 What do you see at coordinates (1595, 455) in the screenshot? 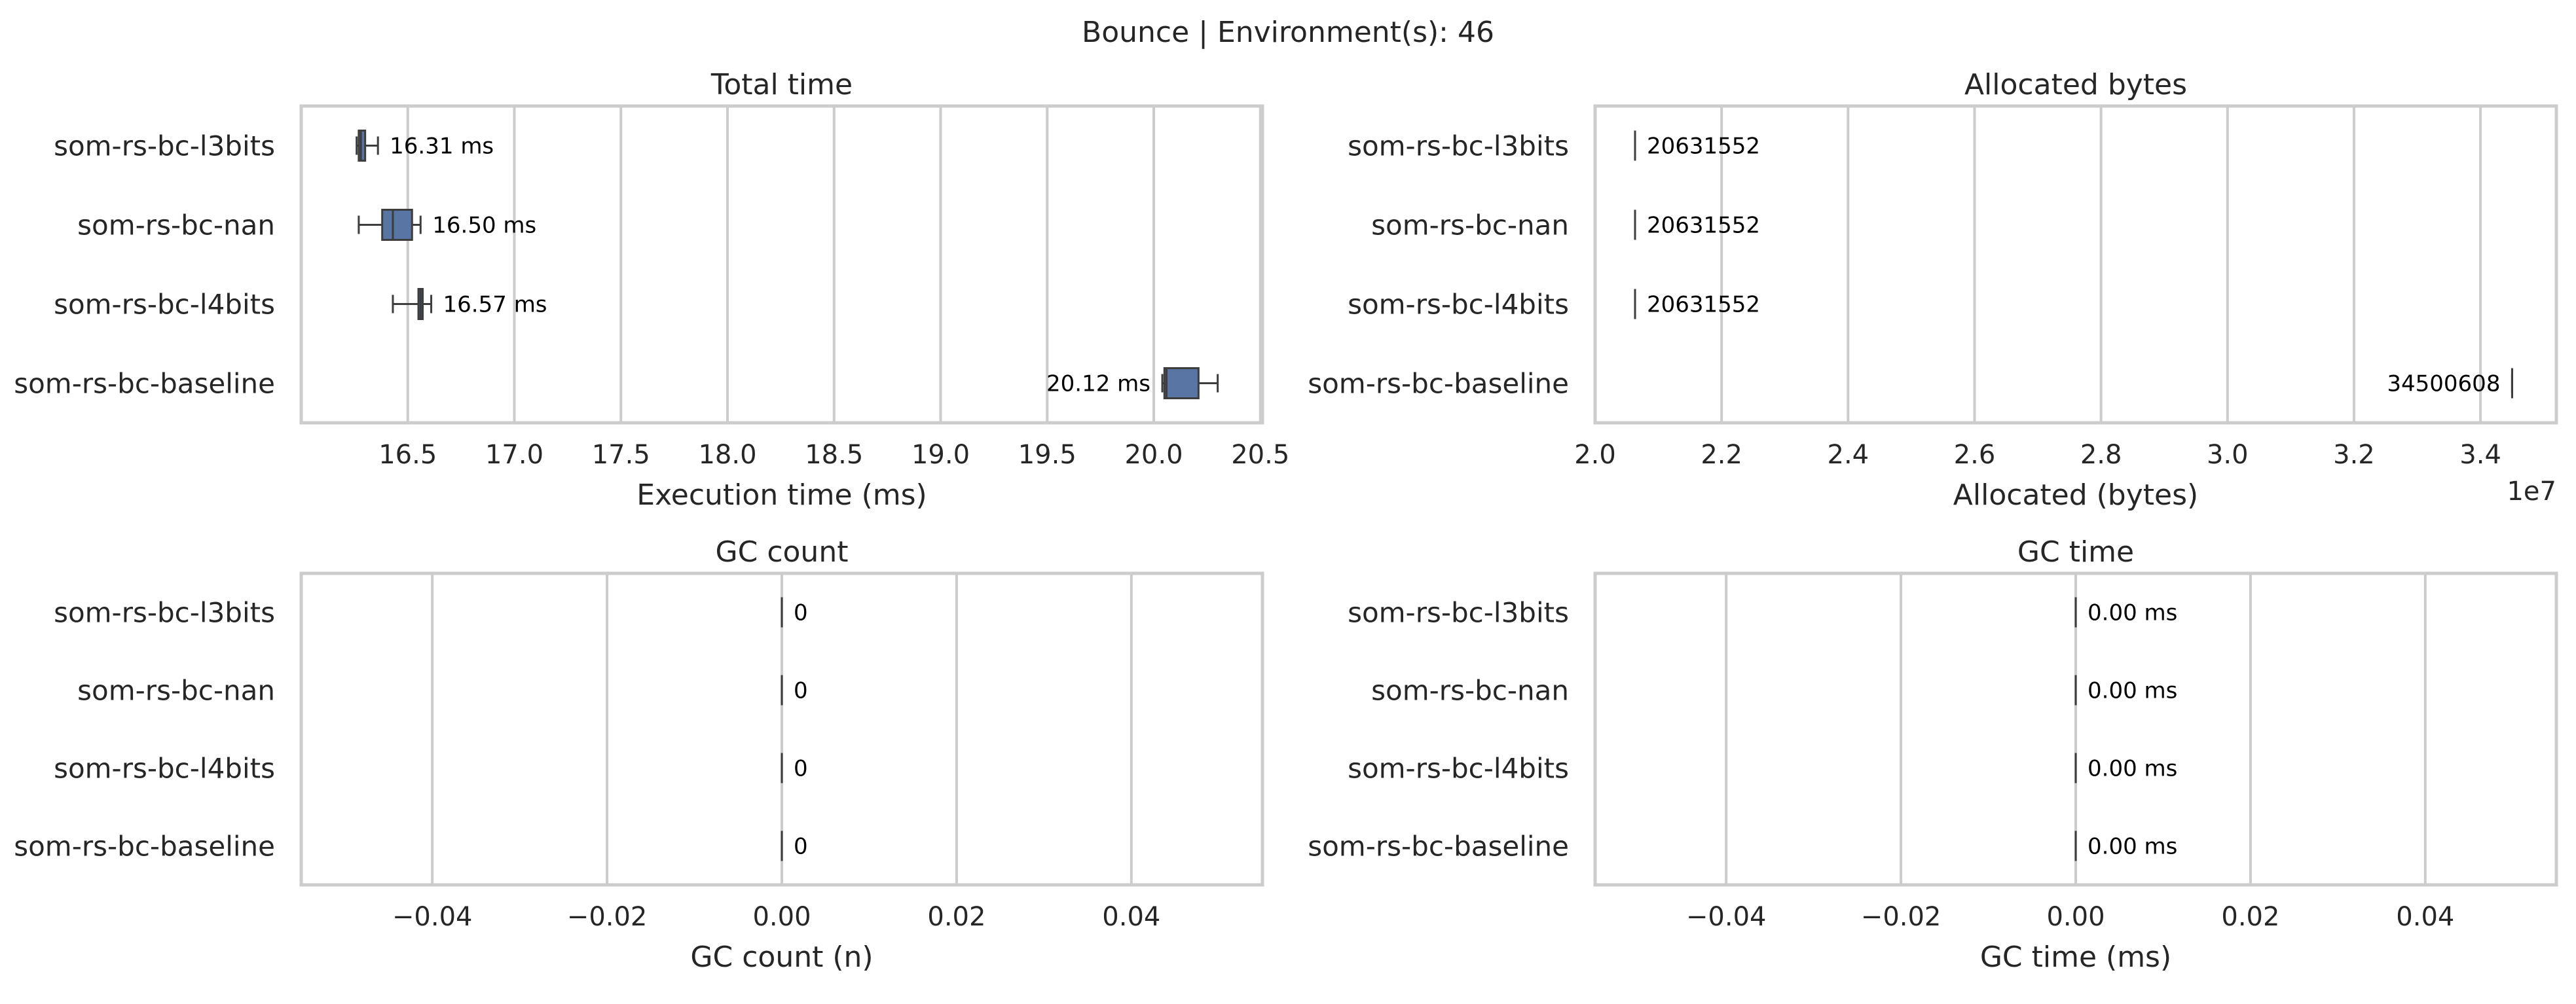
I see `x-tick-label: 2.0` at bounding box center [1595, 455].